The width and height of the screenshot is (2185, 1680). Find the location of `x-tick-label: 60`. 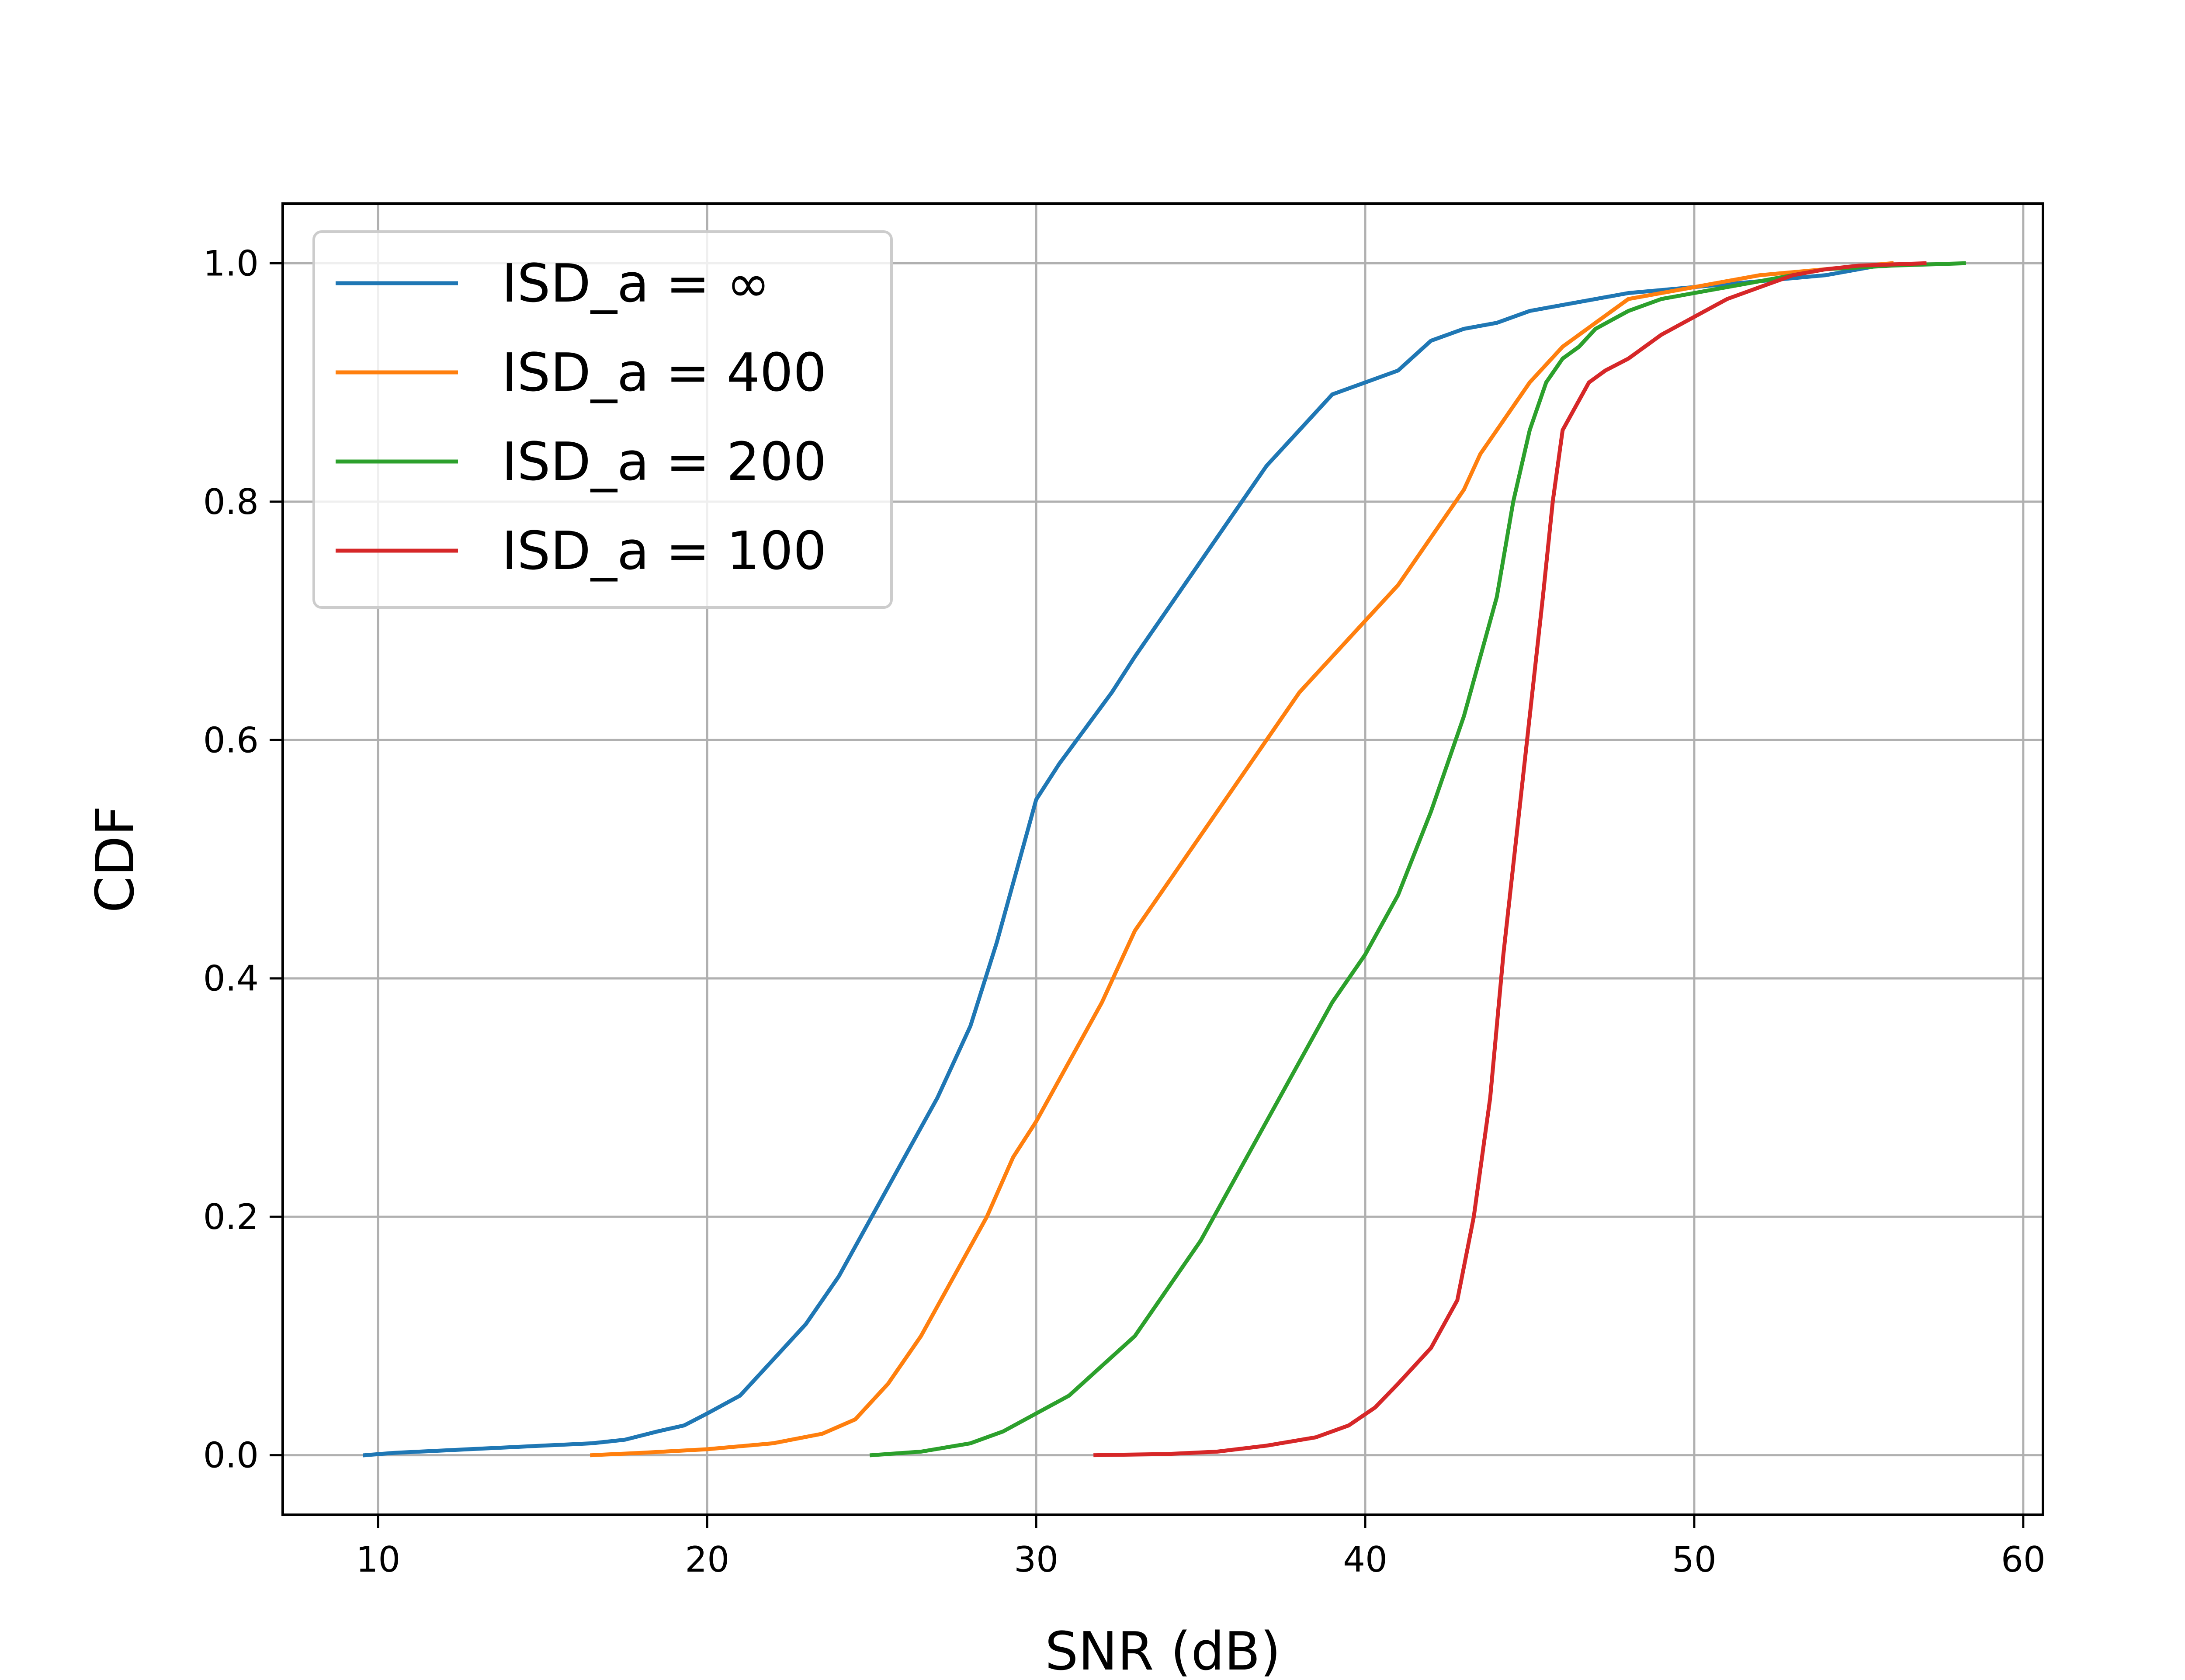

x-tick-label: 60 is located at coordinates (2024, 1559).